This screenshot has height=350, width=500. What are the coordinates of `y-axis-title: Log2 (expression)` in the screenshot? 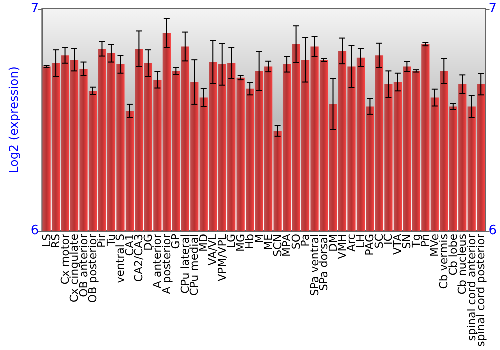 It's located at (14, 120).